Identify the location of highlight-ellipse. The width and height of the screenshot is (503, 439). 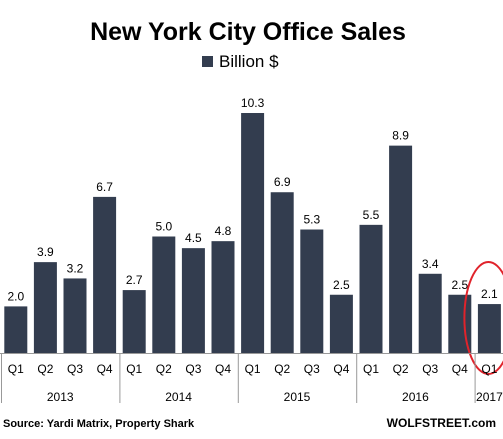
(483, 318).